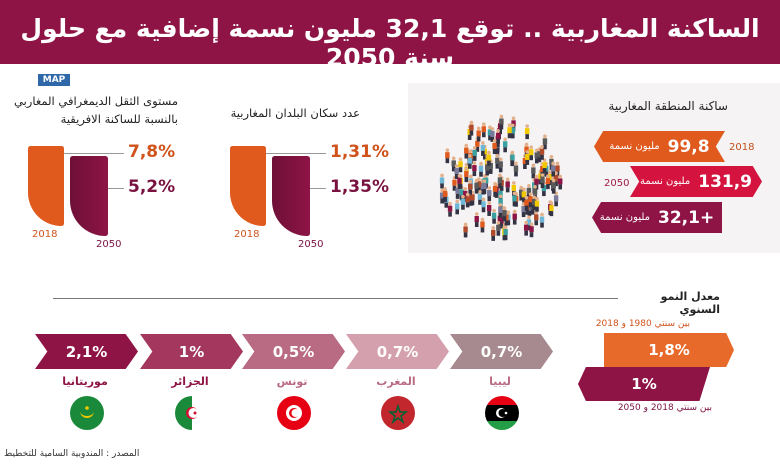 The image size is (780, 468). I want to click on algeria-flag-icon, so click(192, 413).